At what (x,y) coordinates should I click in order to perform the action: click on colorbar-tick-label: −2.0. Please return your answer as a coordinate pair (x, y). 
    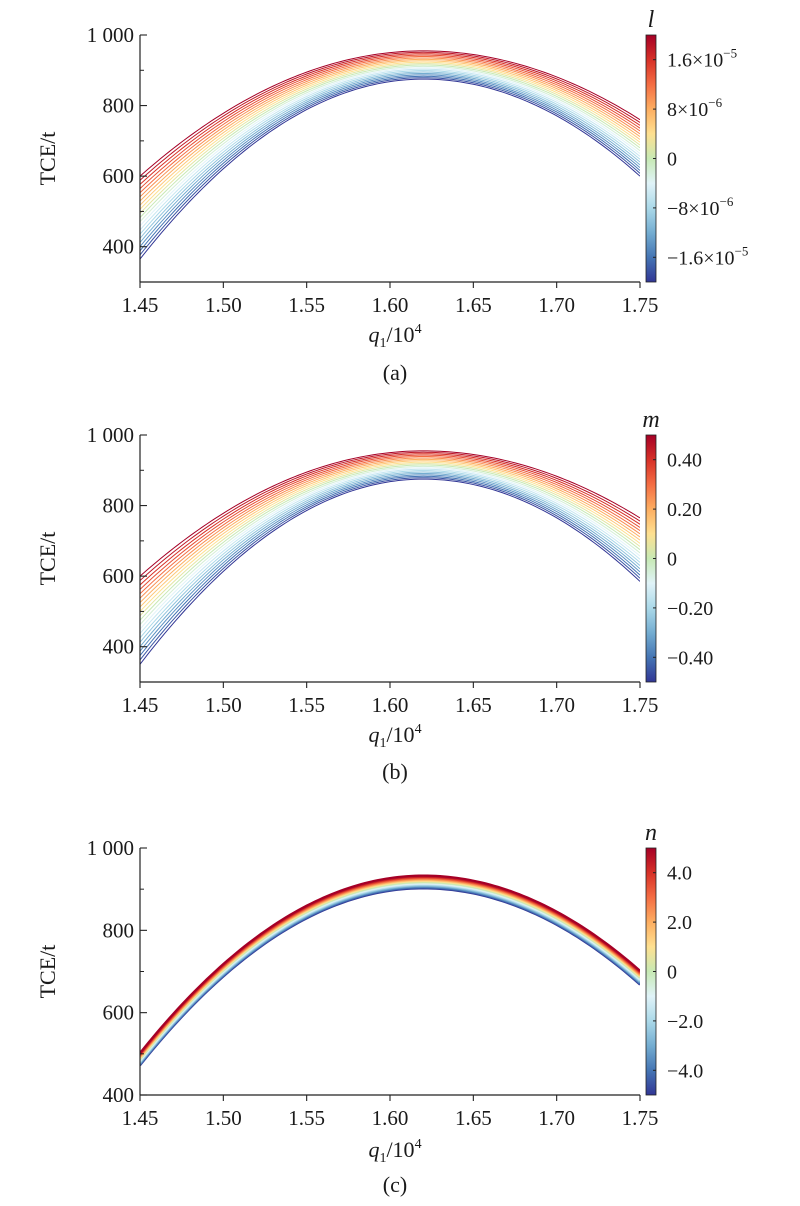
    Looking at the image, I should click on (685, 1022).